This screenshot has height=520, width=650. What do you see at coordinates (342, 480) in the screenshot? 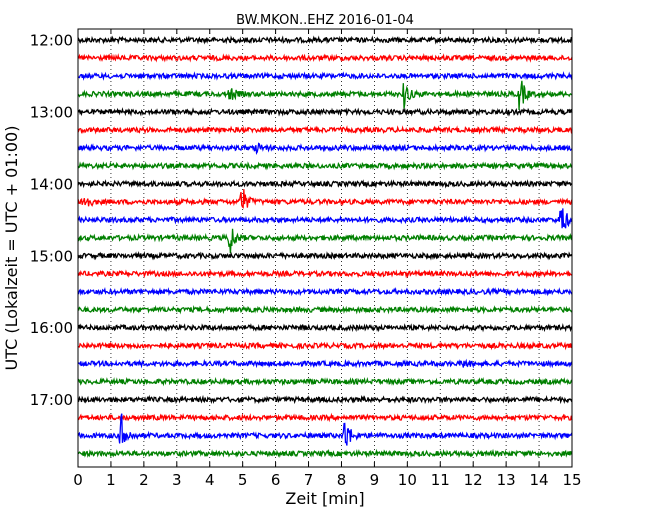
I see `x-tick-label: 8` at bounding box center [342, 480].